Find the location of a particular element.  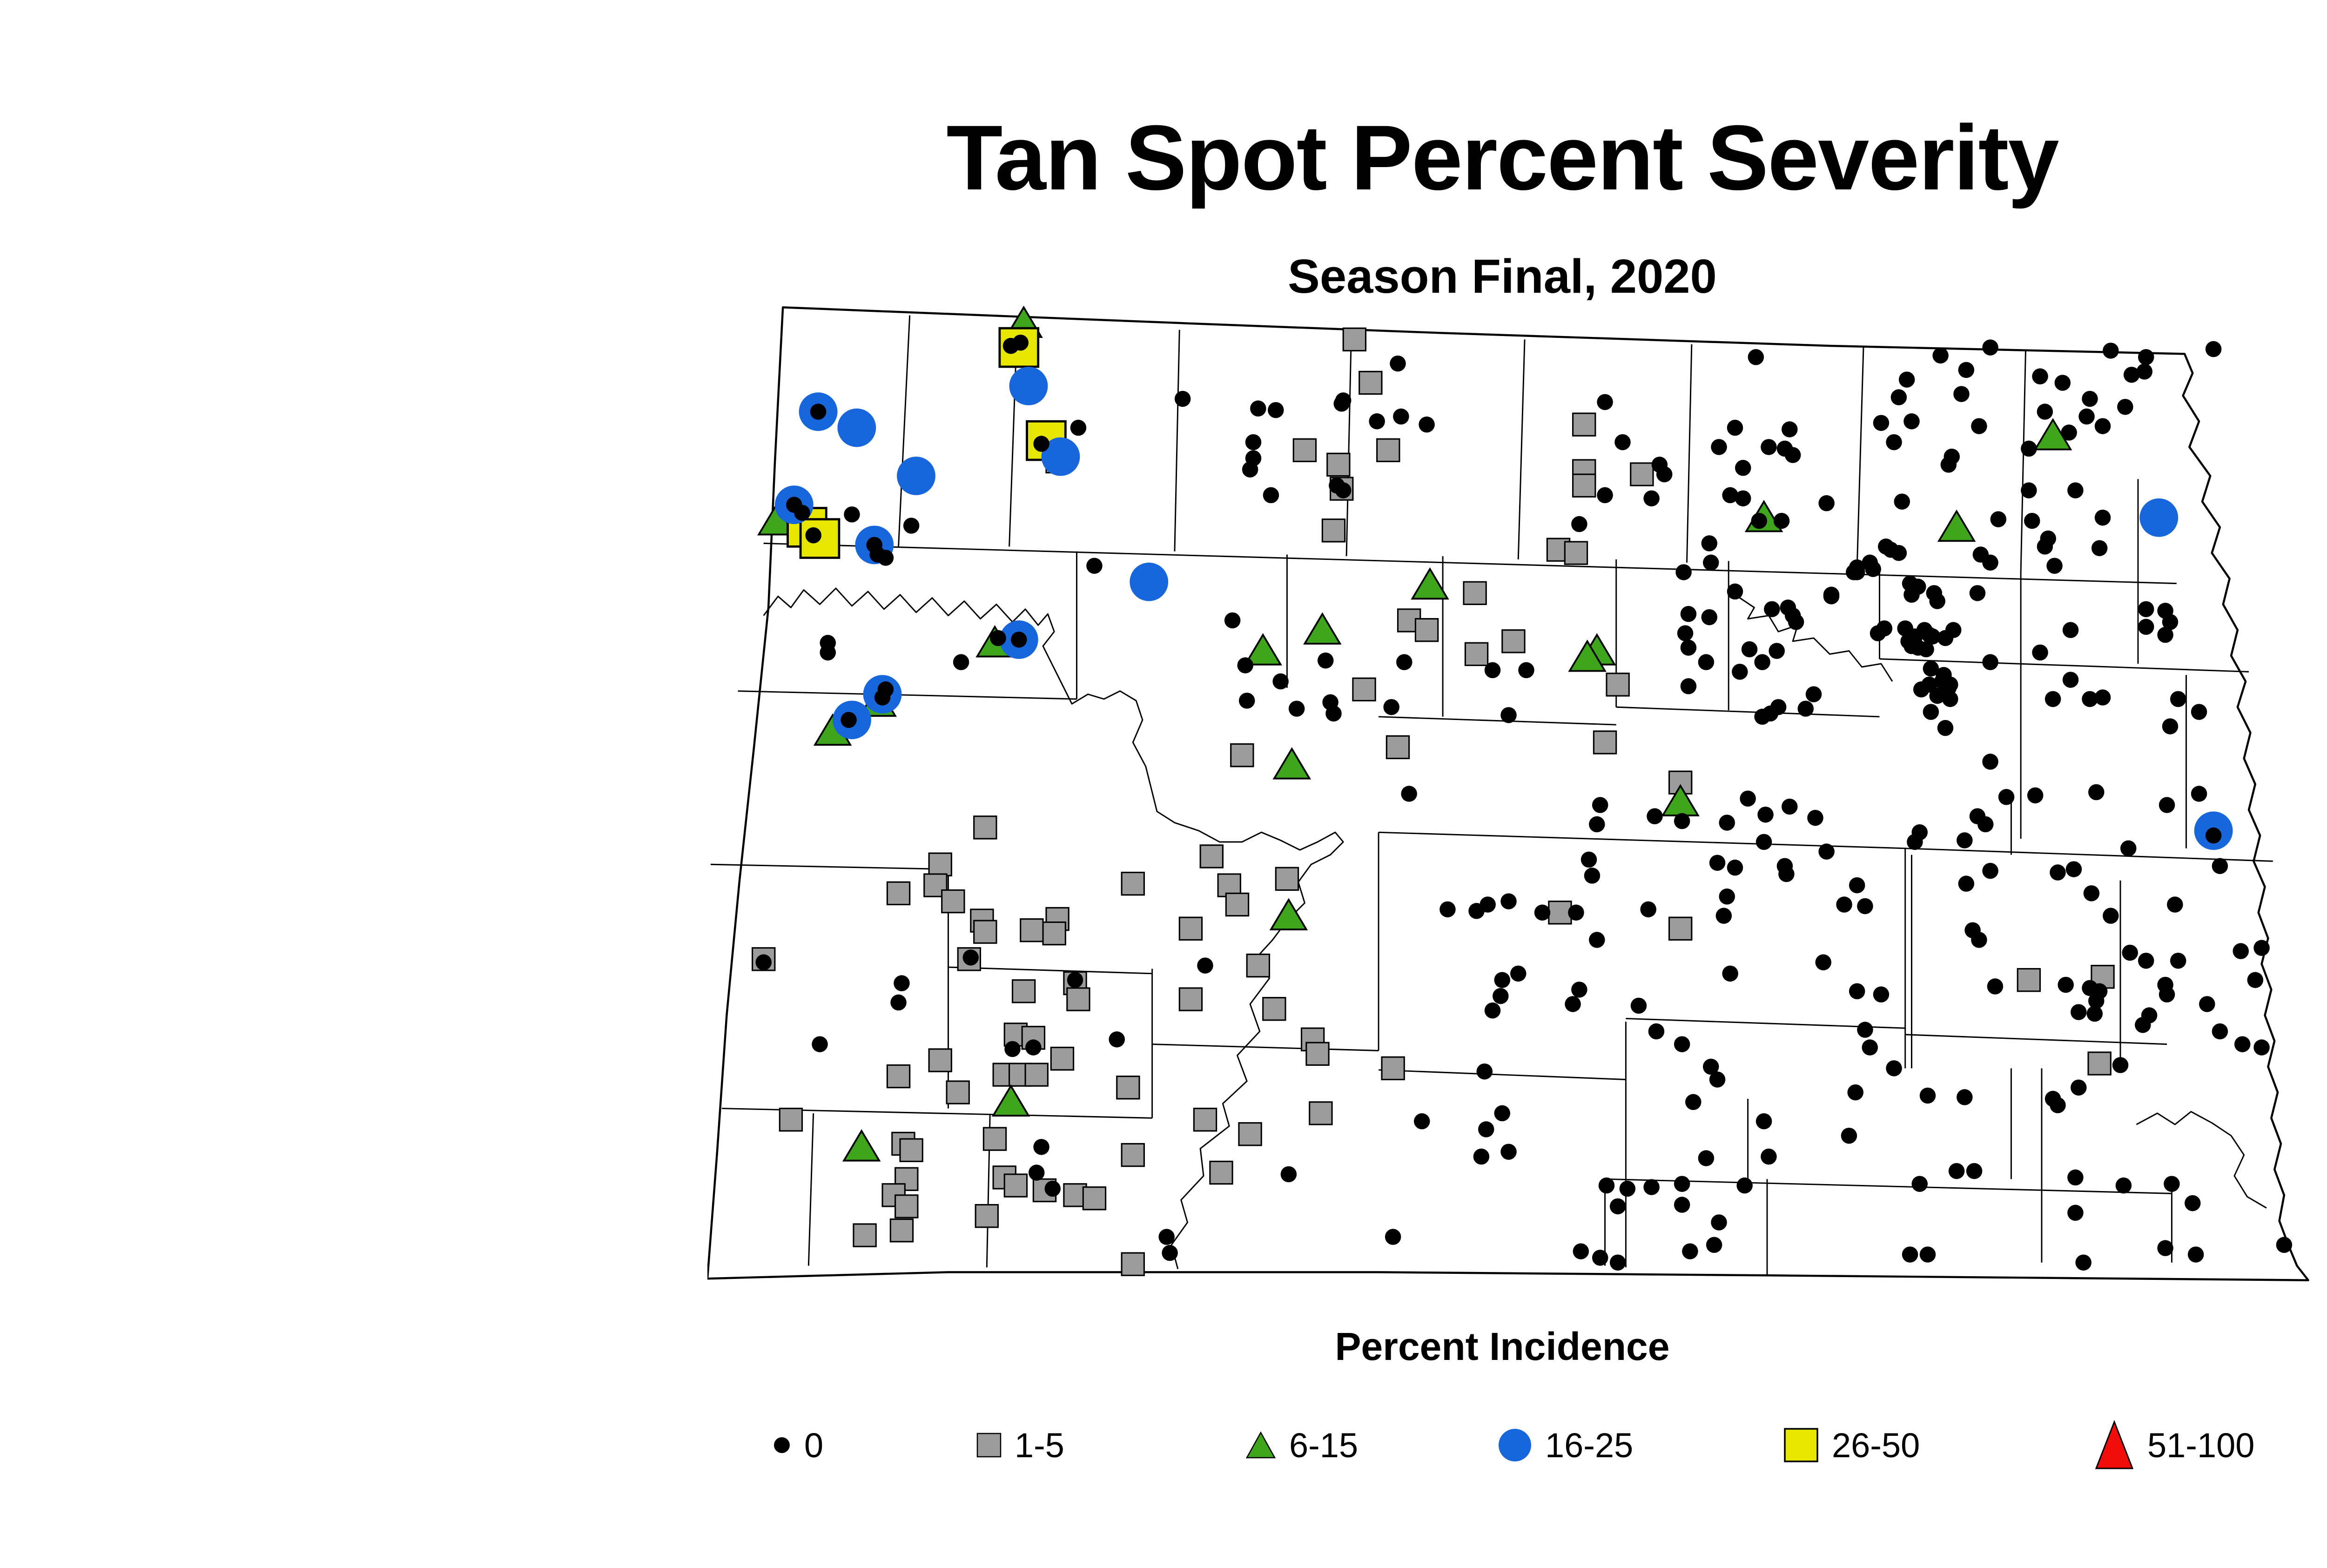

legend-item-label: 6-15 is located at coordinates (1324, 1445).